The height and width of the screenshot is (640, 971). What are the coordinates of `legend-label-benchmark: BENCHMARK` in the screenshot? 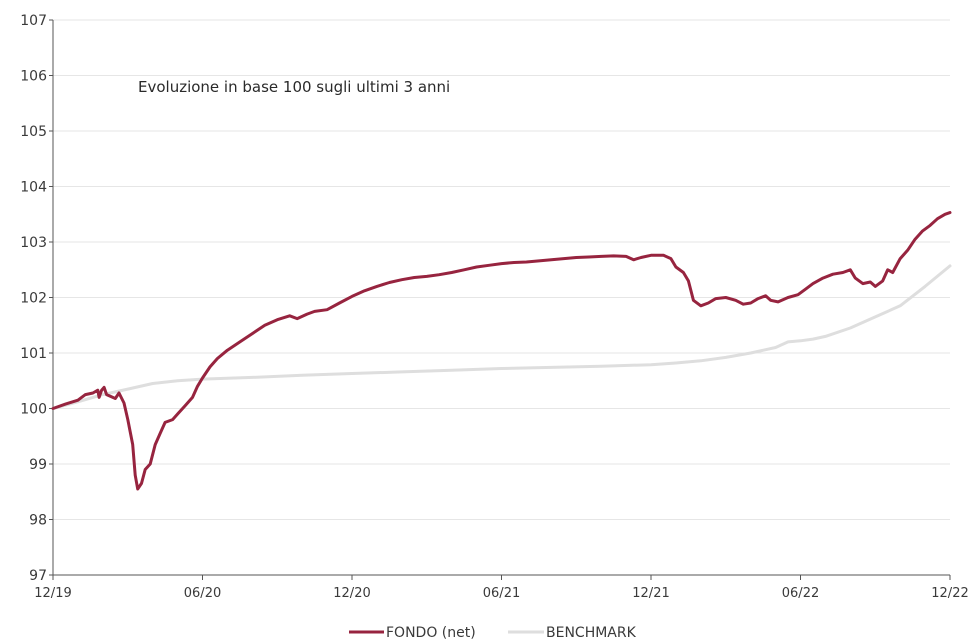 It's located at (591, 632).